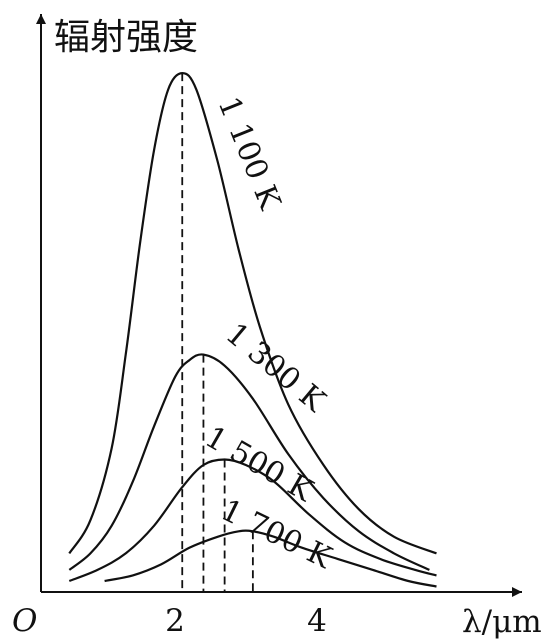  What do you see at coordinates (249, 153) in the screenshot?
I see `series-label-1100k: 1 100 K` at bounding box center [249, 153].